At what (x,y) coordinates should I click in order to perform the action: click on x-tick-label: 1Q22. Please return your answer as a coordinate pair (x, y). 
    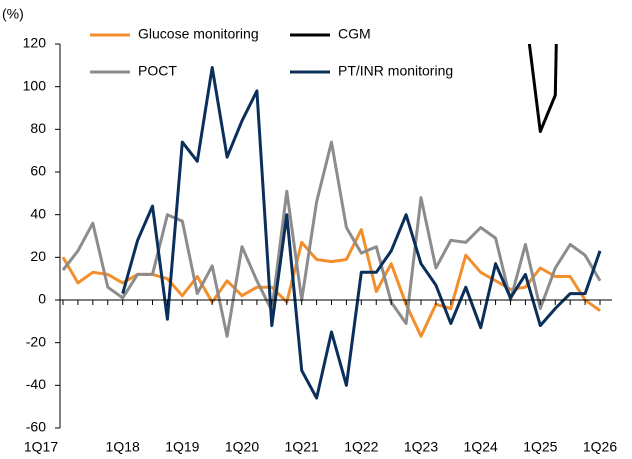
    Looking at the image, I should click on (361, 447).